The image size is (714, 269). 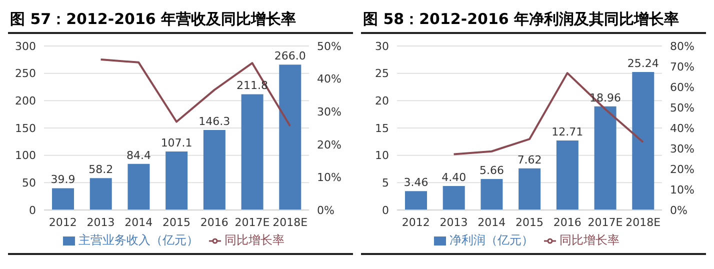 What do you see at coordinates (454, 177) in the screenshot?
I see `data-label: 4.40` at bounding box center [454, 177].